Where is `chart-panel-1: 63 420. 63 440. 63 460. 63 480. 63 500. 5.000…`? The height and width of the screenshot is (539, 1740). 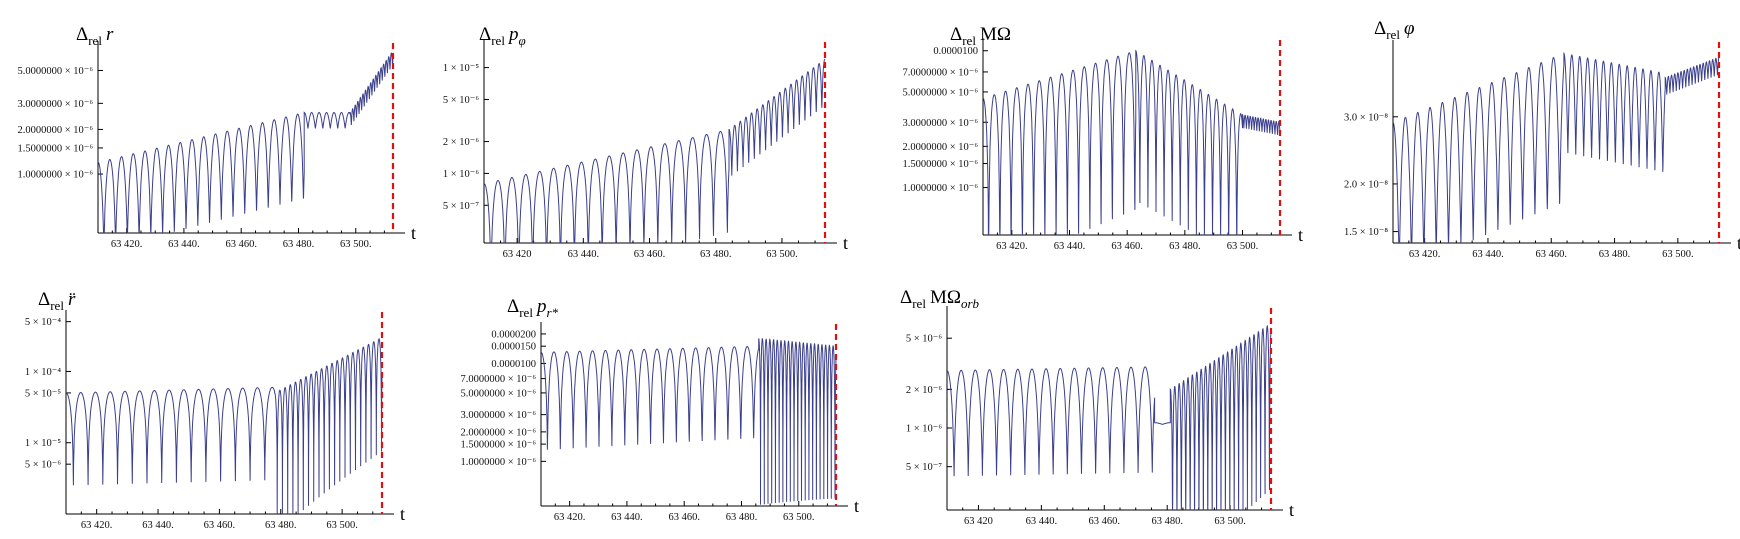
chart-panel-1: 63 420. 63 440. 63 460. 63 480. 63 500. 5.000… is located at coordinates (217, 137).